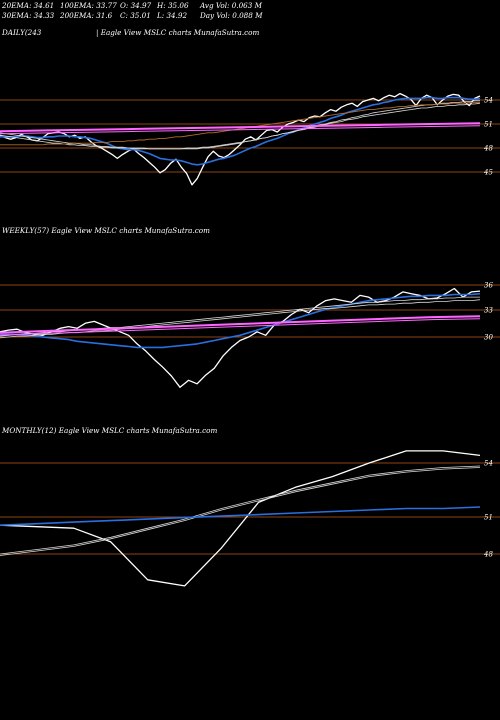 The image size is (500, 720). I want to click on daily-ema-brown-line, so click(240, 123).